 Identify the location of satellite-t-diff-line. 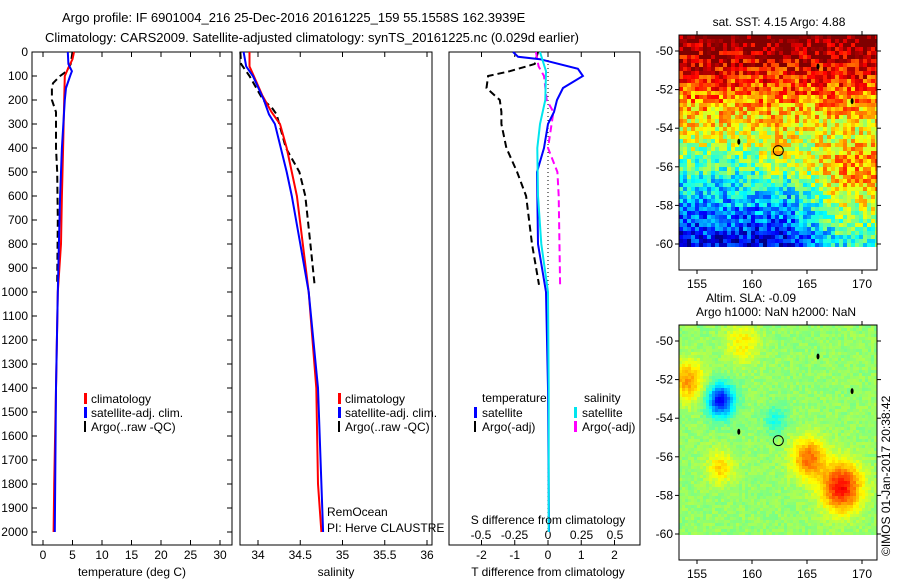
(548, 292).